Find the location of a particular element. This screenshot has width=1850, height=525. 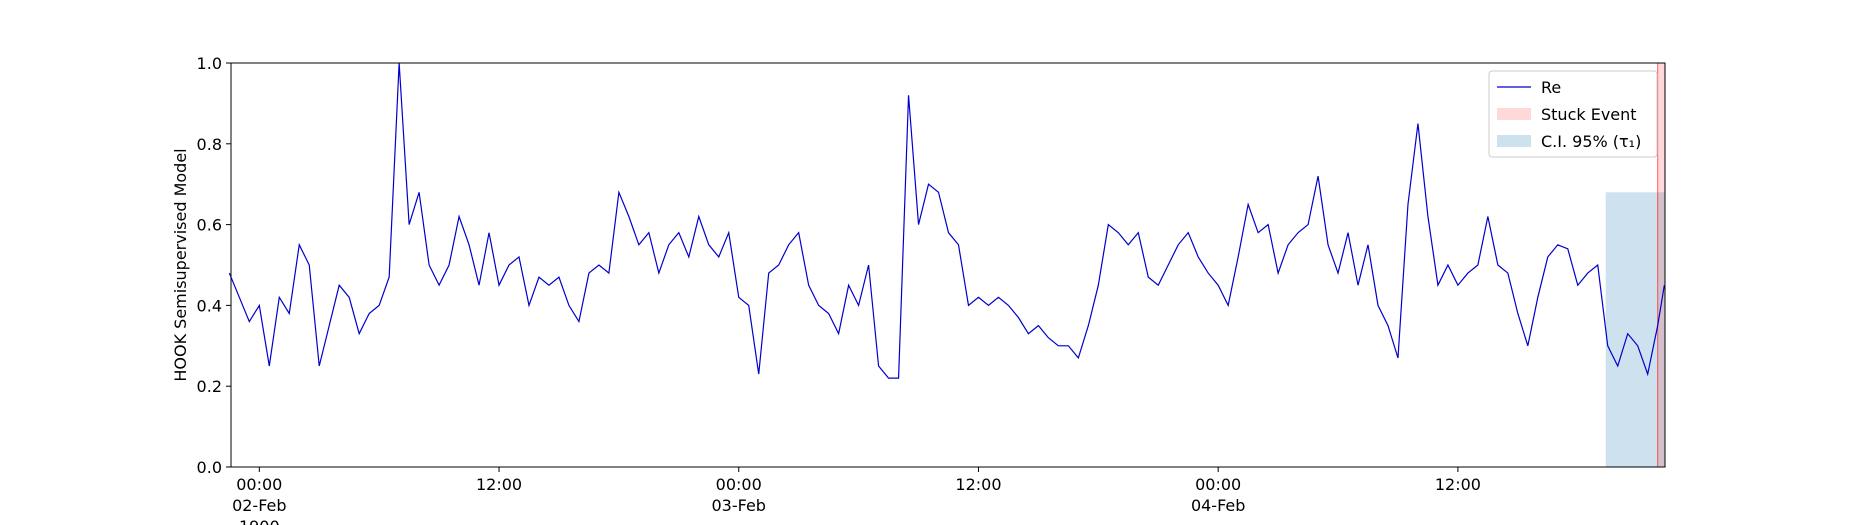

x-tick-label: 00:00 02-Feb 1900 is located at coordinates (259, 500).